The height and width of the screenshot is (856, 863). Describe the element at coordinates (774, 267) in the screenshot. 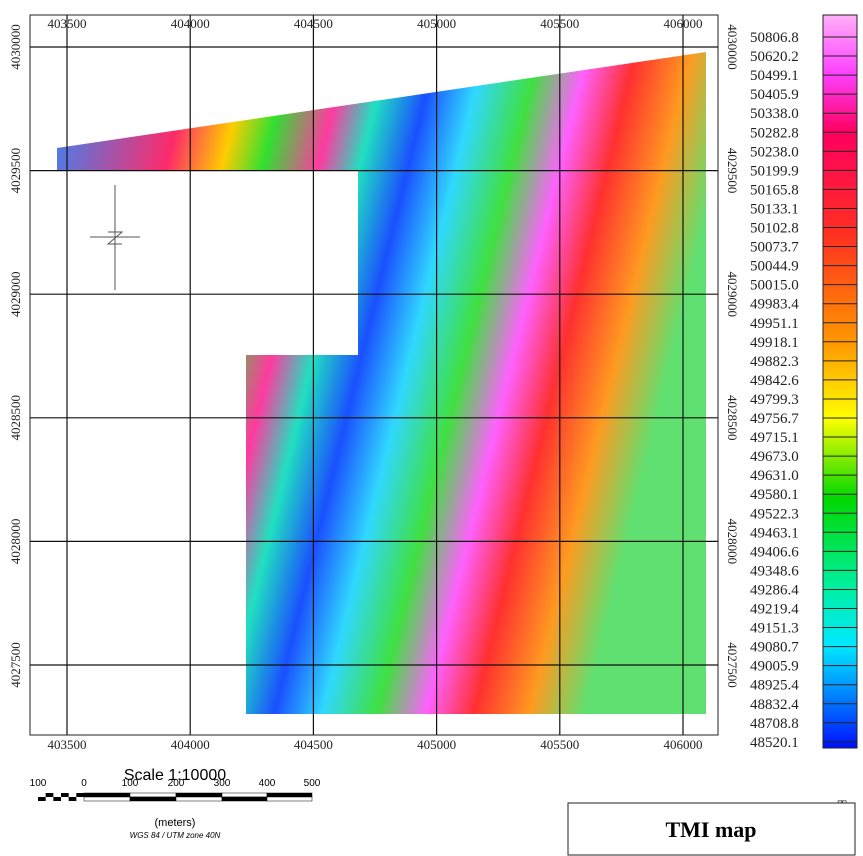

I see `legend-value: 50044.9` at that location.